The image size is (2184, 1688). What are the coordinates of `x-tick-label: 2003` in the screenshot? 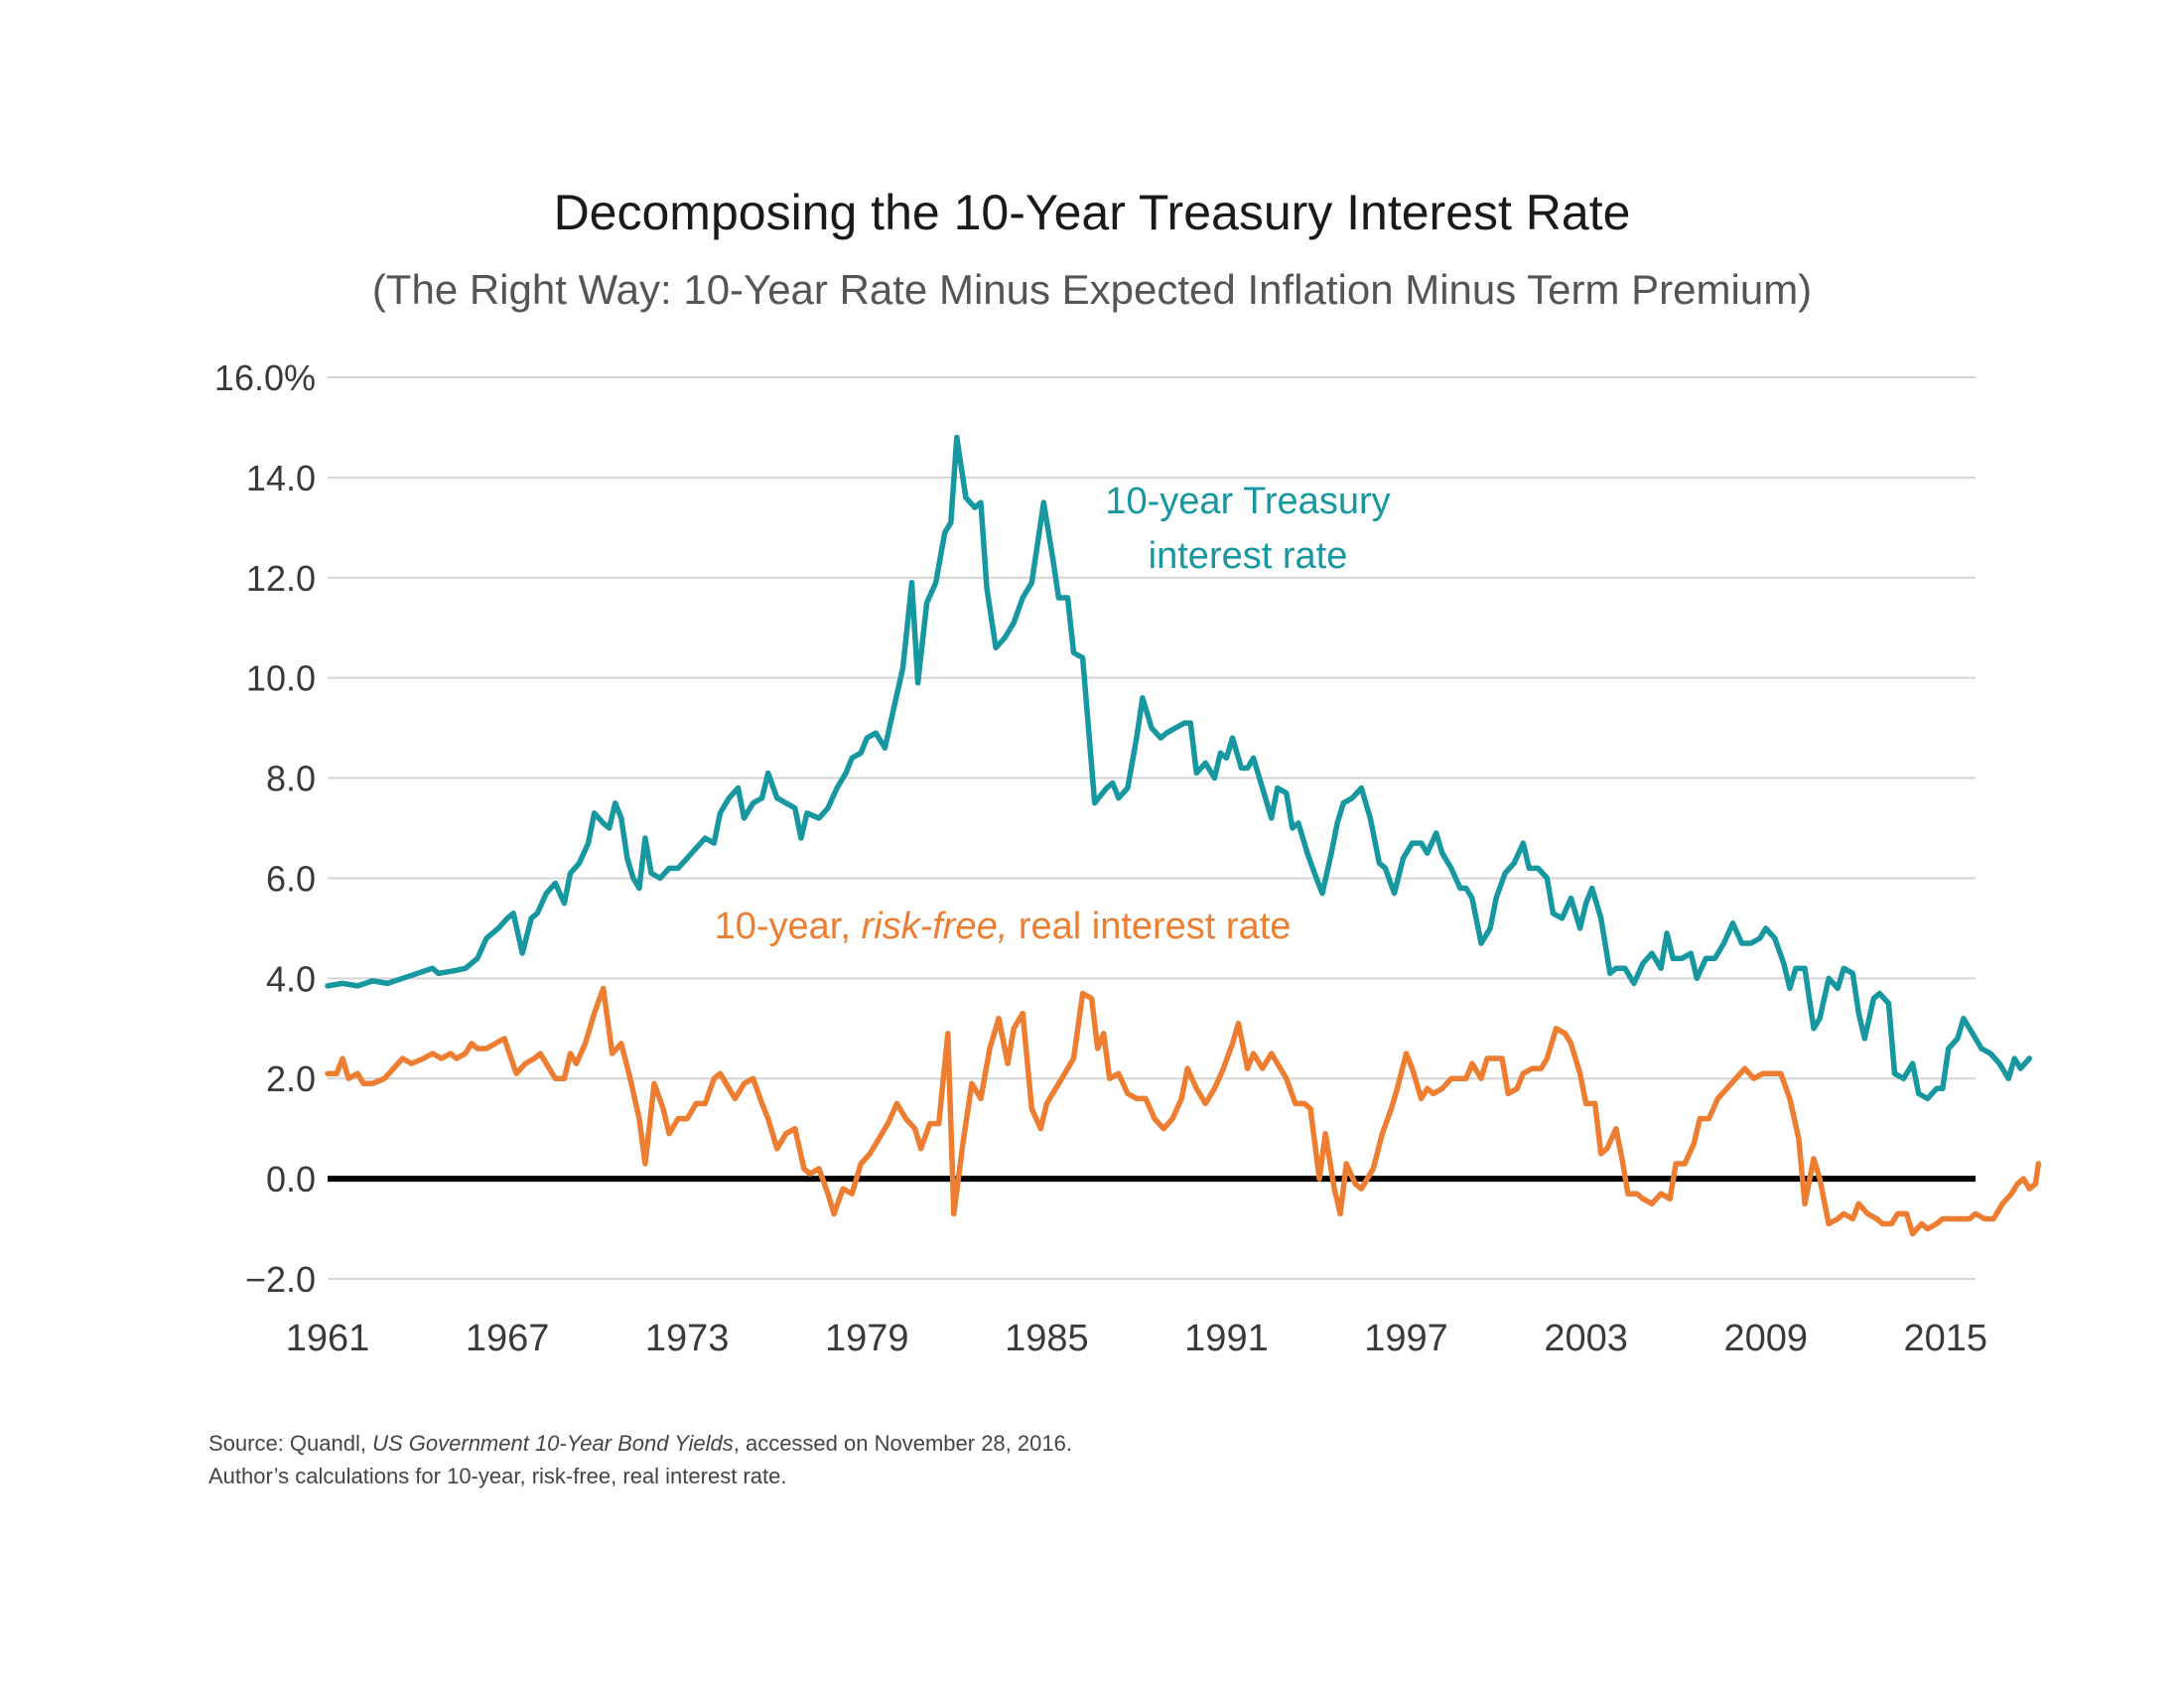 It's located at (1586, 1338).